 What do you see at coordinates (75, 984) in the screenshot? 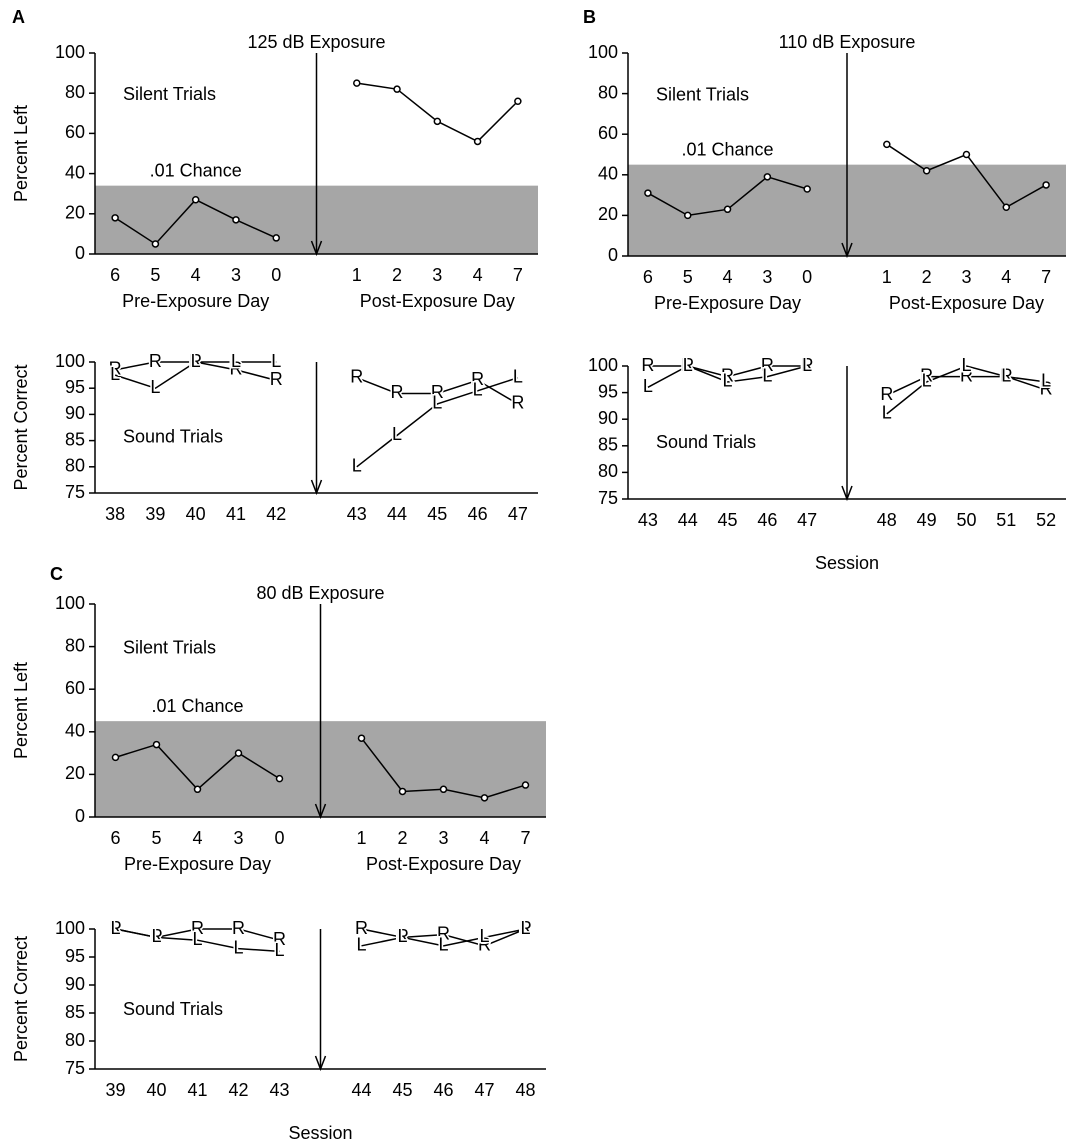
I see `y-tick-label: 90` at bounding box center [75, 984].